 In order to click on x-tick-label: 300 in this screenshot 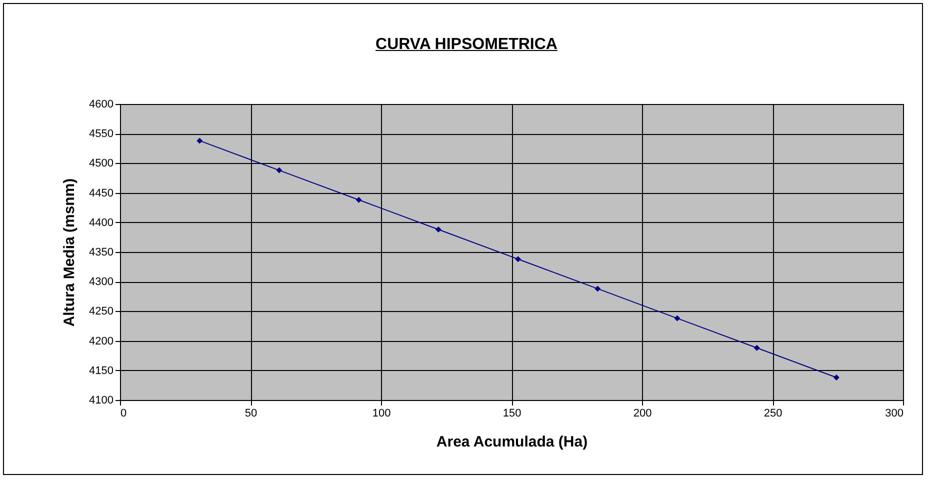, I will do `click(894, 414)`.